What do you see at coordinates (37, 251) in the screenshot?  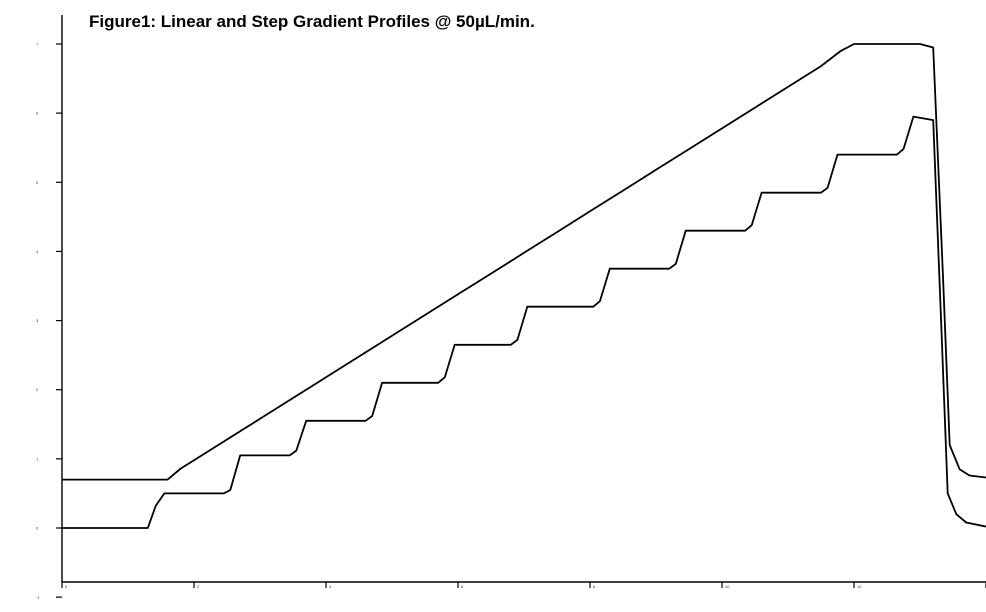 I see `y-tick-label: 4` at bounding box center [37, 251].